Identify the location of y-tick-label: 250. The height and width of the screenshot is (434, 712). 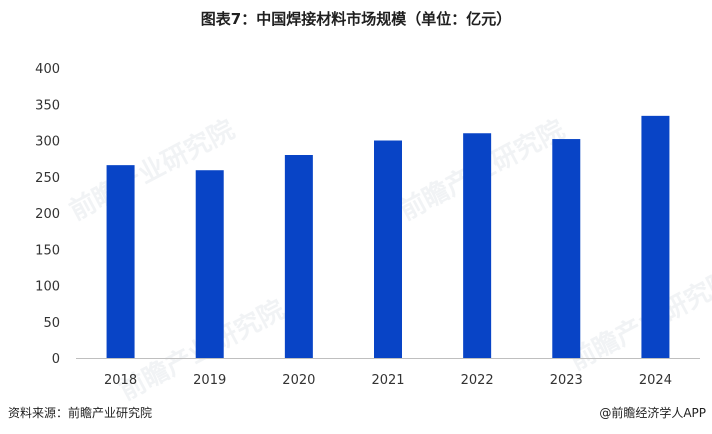
(47, 178).